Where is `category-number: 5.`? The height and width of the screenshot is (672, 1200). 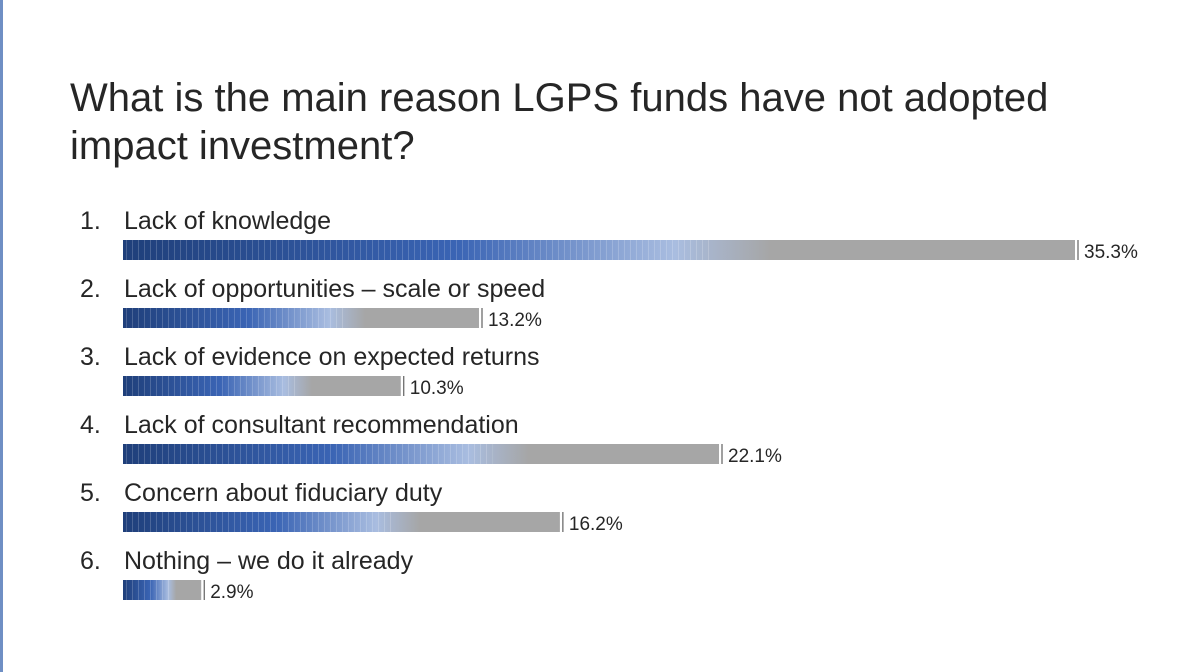
category-number: 5. is located at coordinates (90, 493).